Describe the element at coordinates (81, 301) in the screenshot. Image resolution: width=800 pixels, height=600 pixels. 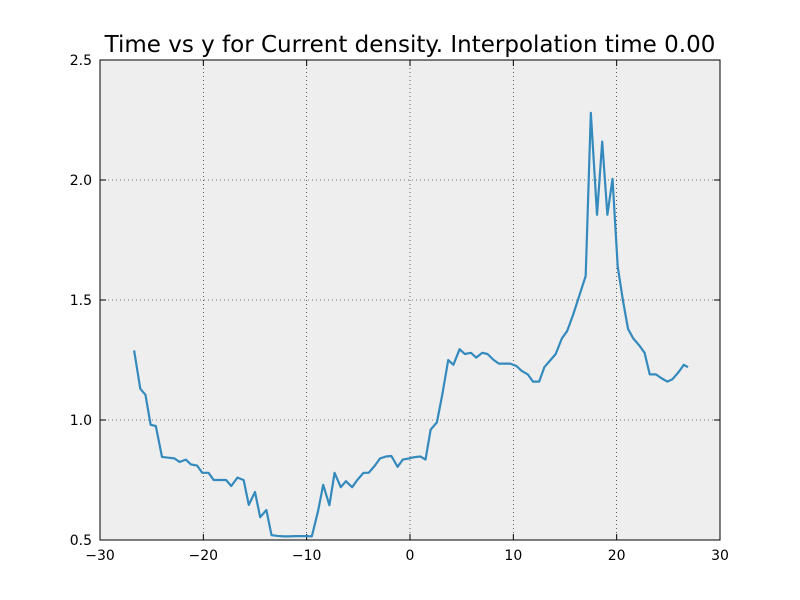
I see `y-tick-label: 1.5` at that location.